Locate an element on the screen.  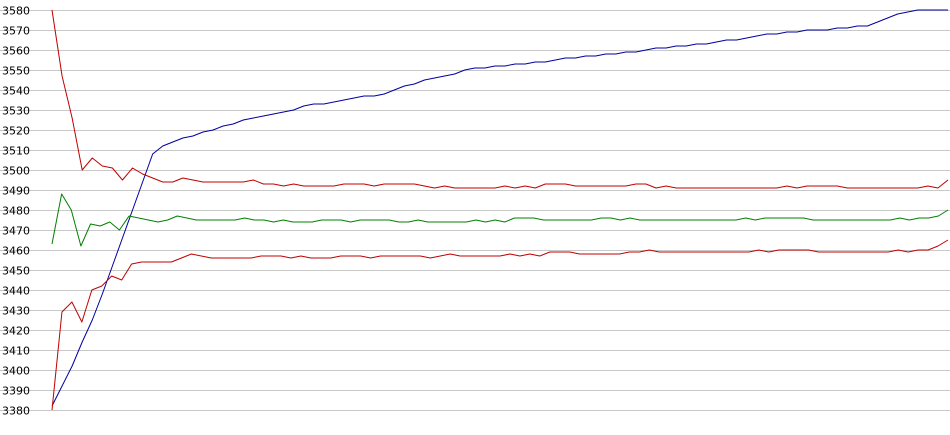
y-tick-label: 3410 is located at coordinates (16, 351).